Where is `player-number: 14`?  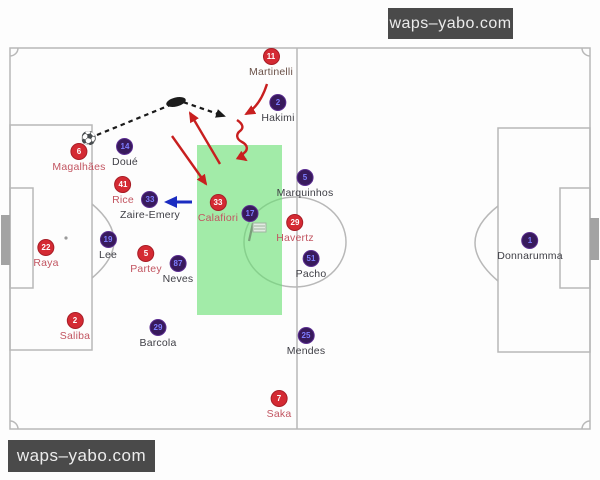 player-number: 14 is located at coordinates (125, 146).